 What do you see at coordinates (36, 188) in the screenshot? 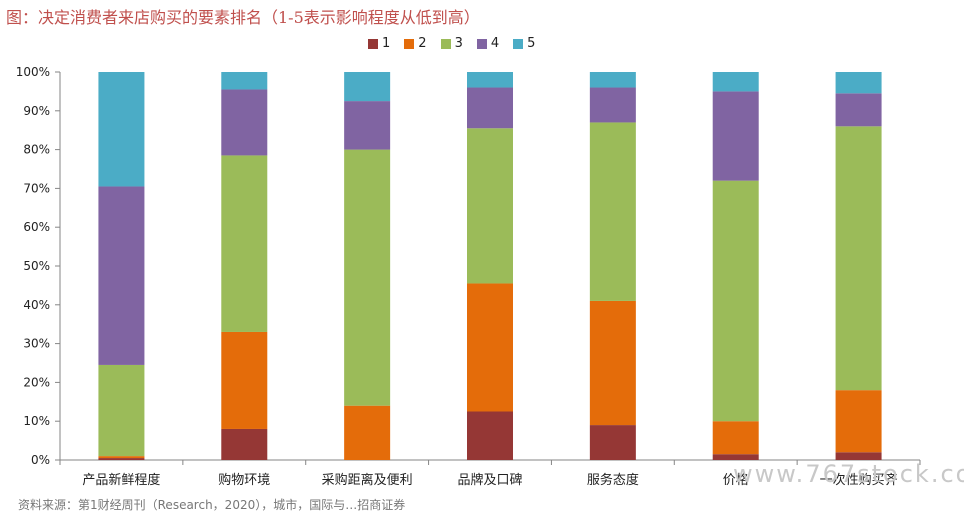
I see `y-tick-label: 70%` at bounding box center [36, 188].